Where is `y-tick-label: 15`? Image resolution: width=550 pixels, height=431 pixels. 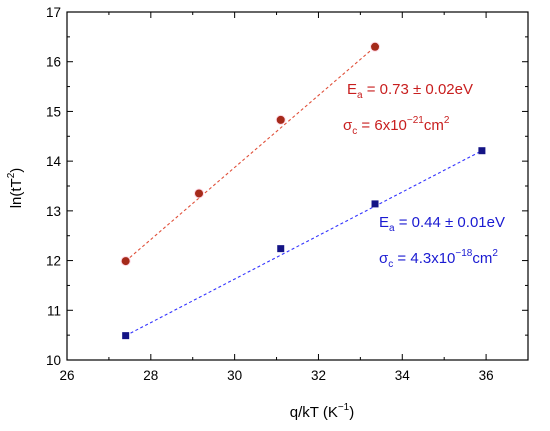 y-tick-label: 15 is located at coordinates (53, 111).